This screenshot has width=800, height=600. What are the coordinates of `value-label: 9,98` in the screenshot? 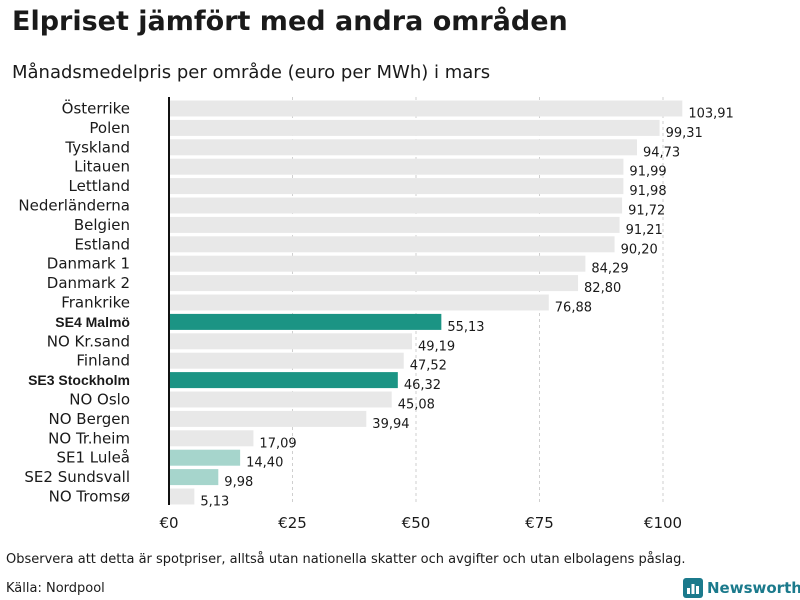 It's located at (238, 482).